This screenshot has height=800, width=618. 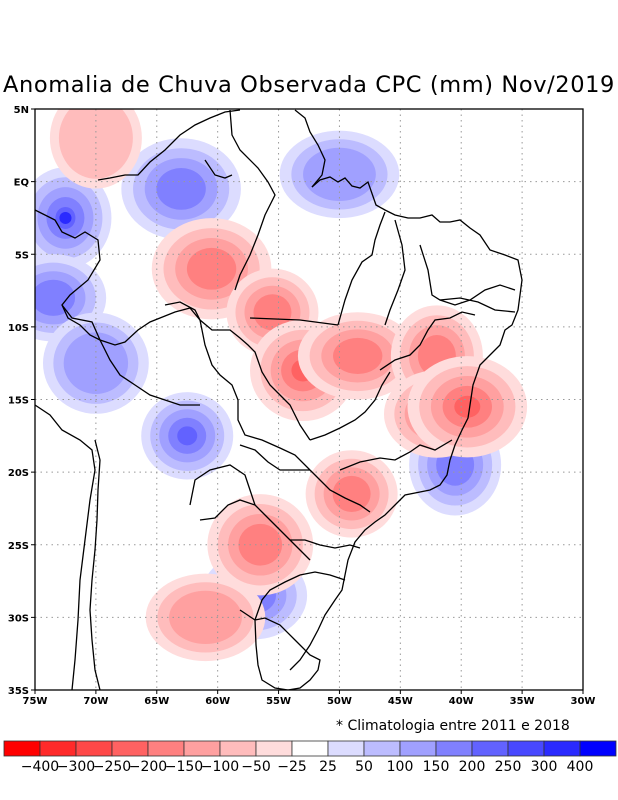 I want to click on y-tick-label: 15S, so click(x=18, y=401).